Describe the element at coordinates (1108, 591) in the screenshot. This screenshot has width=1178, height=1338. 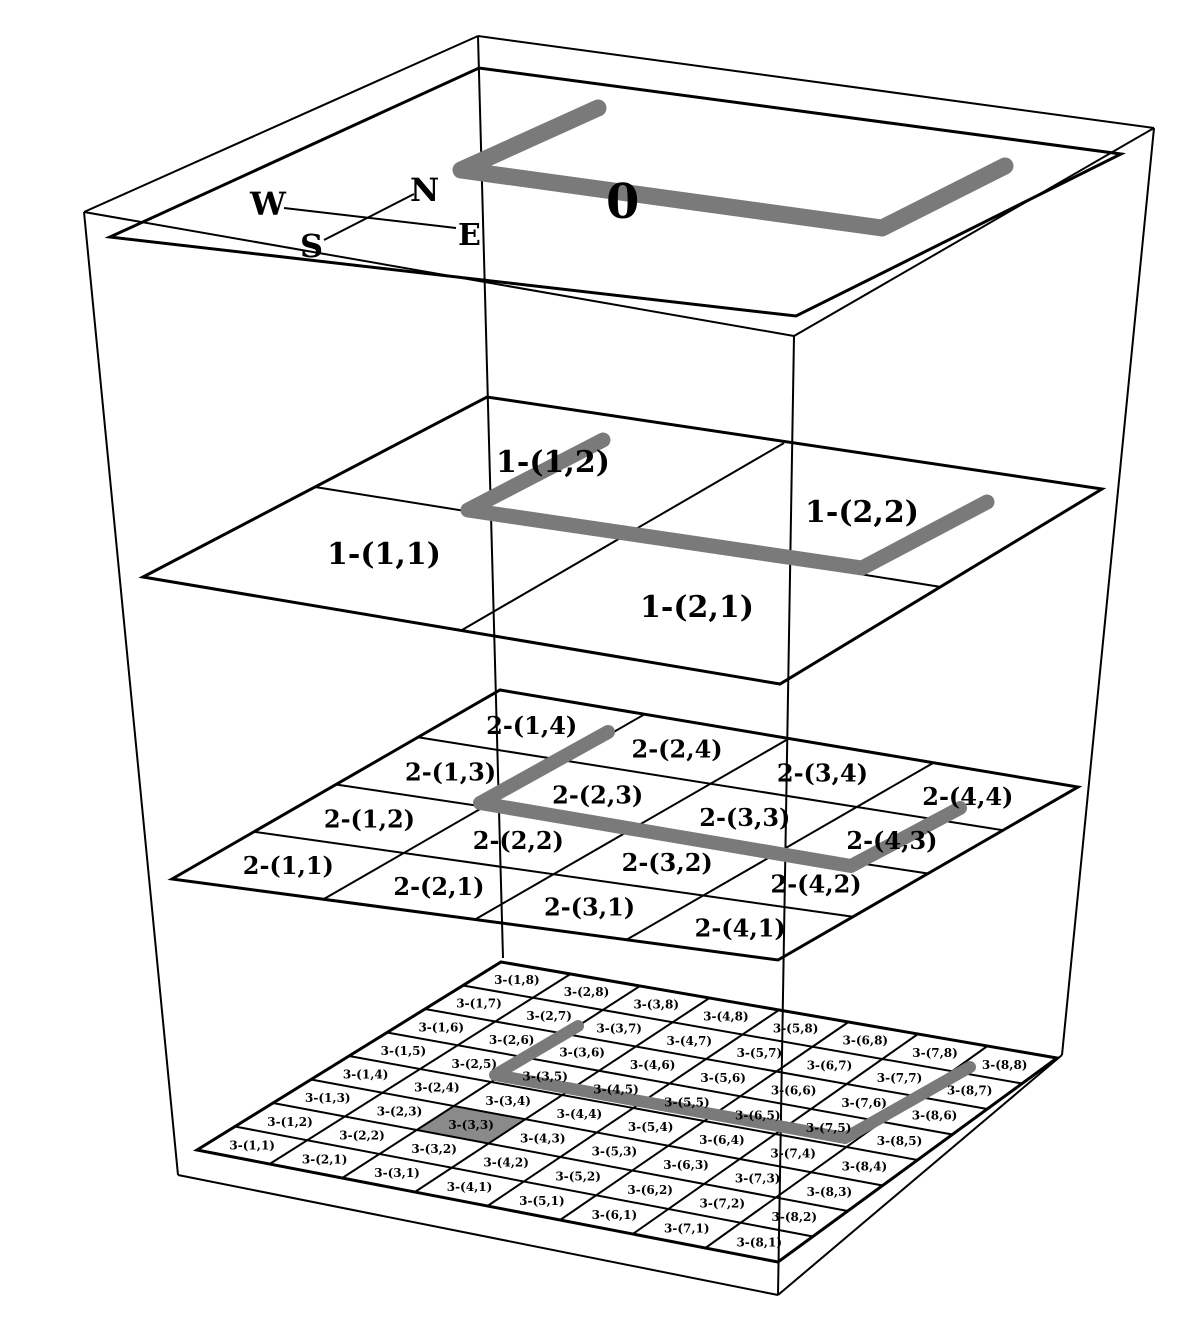
I see `box-right-edge` at that location.